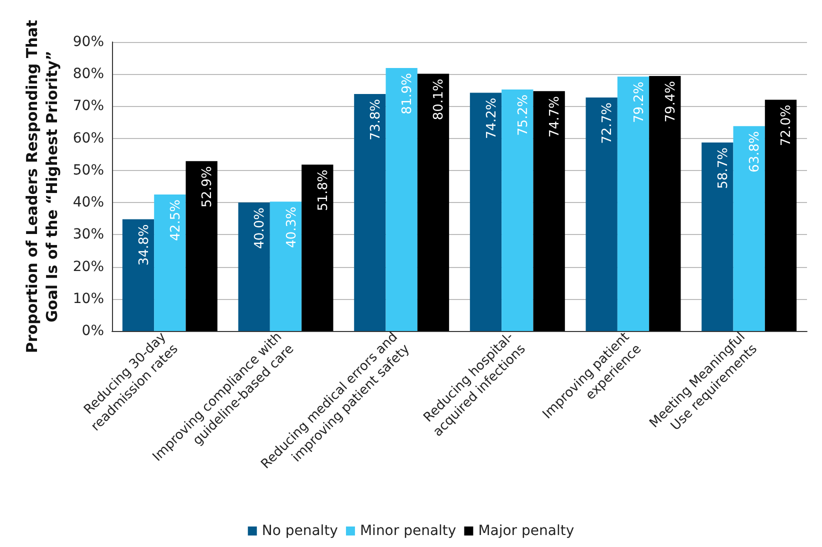 Image resolution: width=822 pixels, height=547 pixels. What do you see at coordinates (88, 74) in the screenshot?
I see `y-tick-label: 80%` at bounding box center [88, 74].